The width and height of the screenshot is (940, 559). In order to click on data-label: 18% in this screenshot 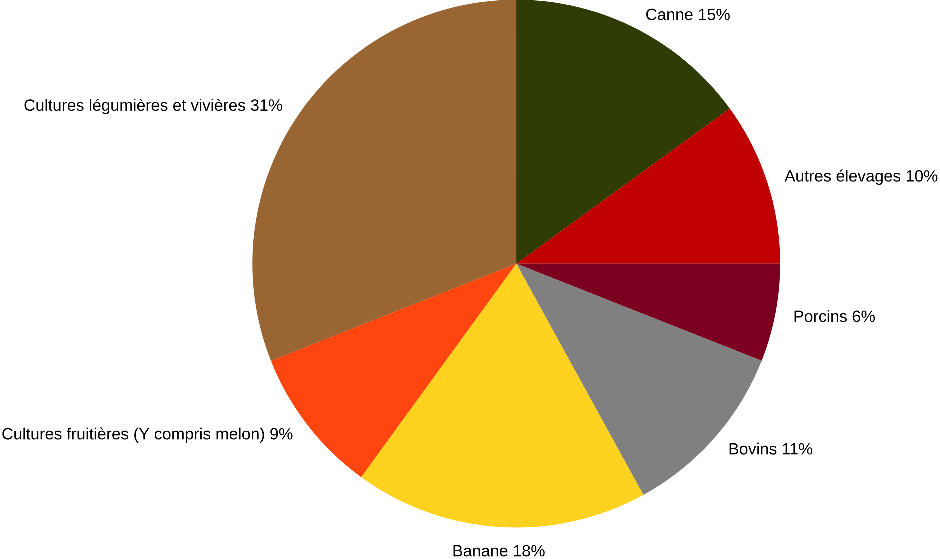, I will do `click(529, 551)`.